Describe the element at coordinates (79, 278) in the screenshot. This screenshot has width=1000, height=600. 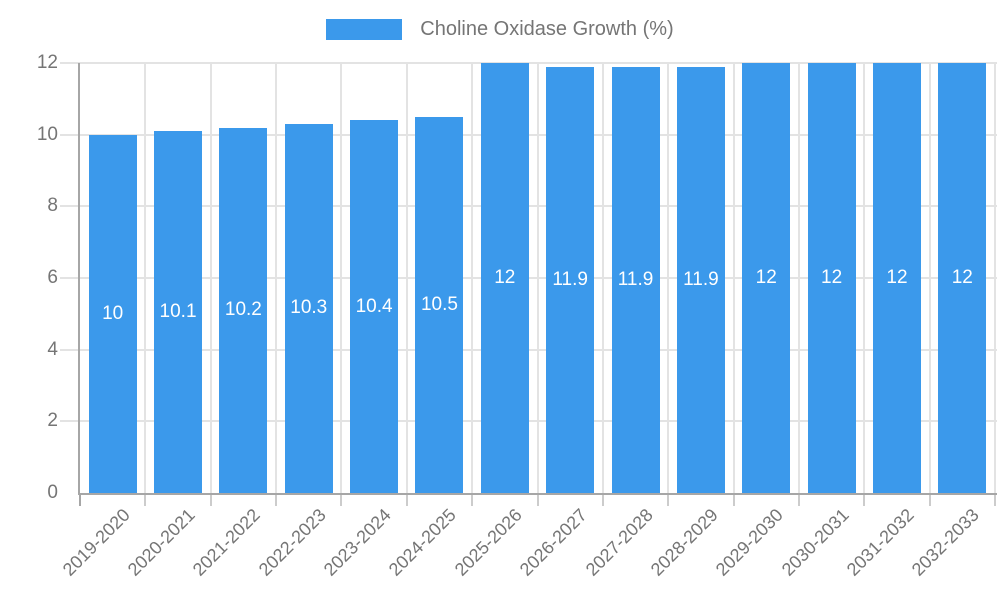
I see `y-axis-line` at that location.